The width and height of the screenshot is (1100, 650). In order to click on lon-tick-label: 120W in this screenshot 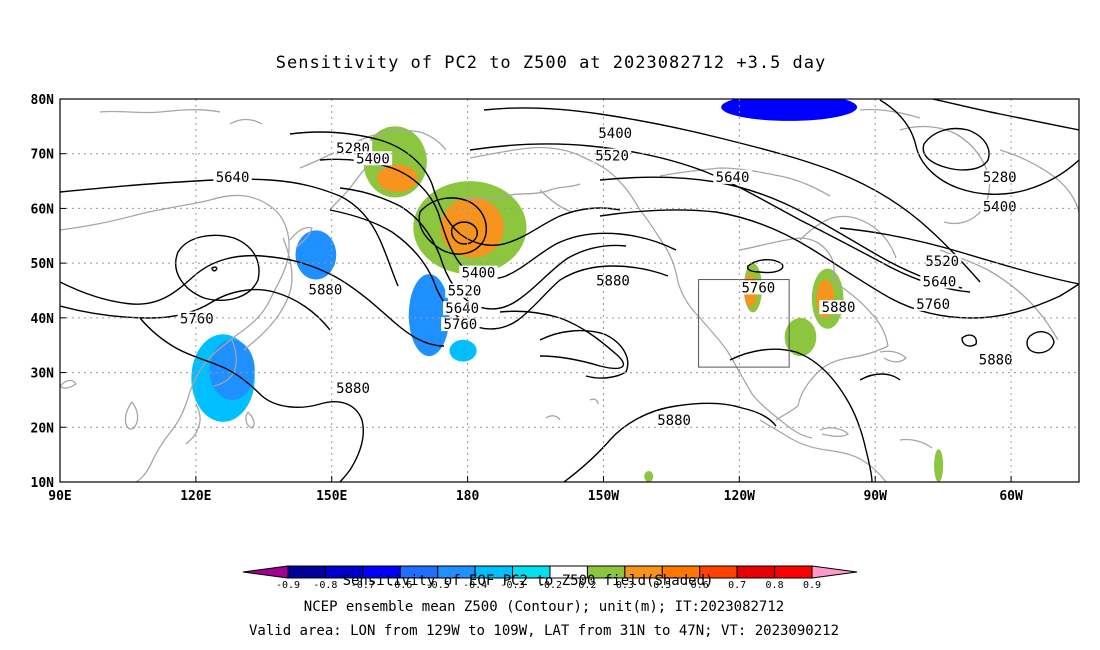, I will do `click(739, 496)`.